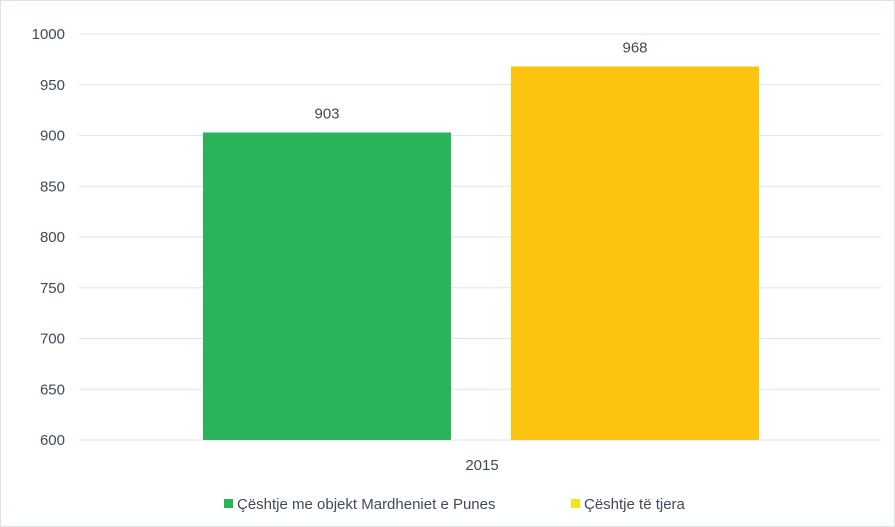  I want to click on y-tick-label-800: 800, so click(52, 237).